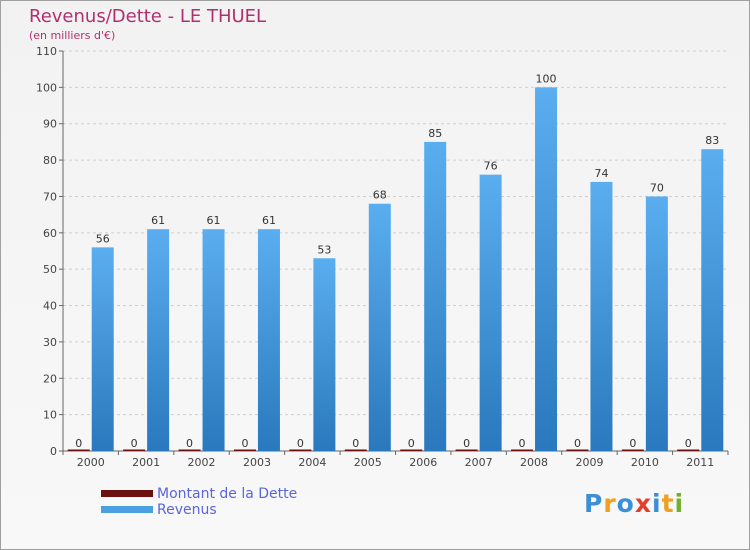 The width and height of the screenshot is (750, 550). I want to click on x-tick-label: 2002, so click(202, 462).